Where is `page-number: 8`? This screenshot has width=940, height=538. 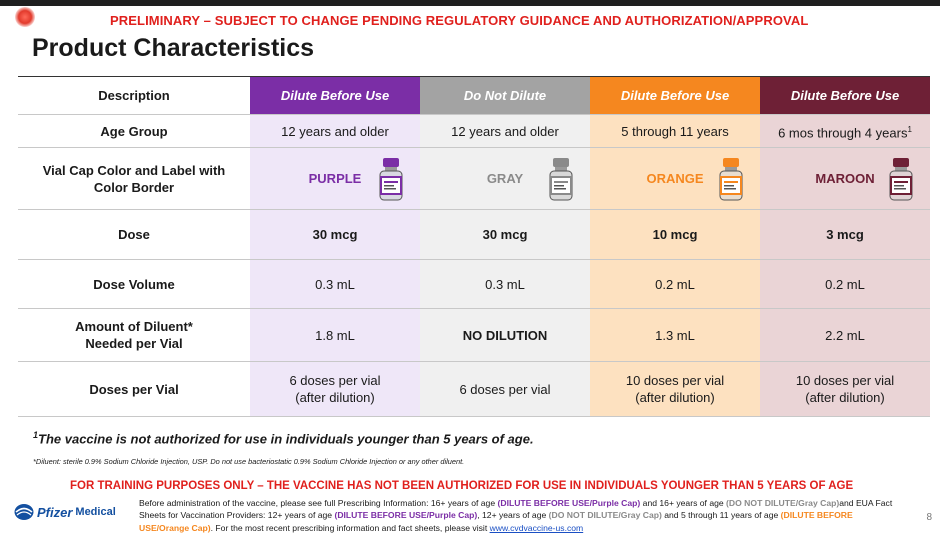
page-number: 8 is located at coordinates (929, 517).